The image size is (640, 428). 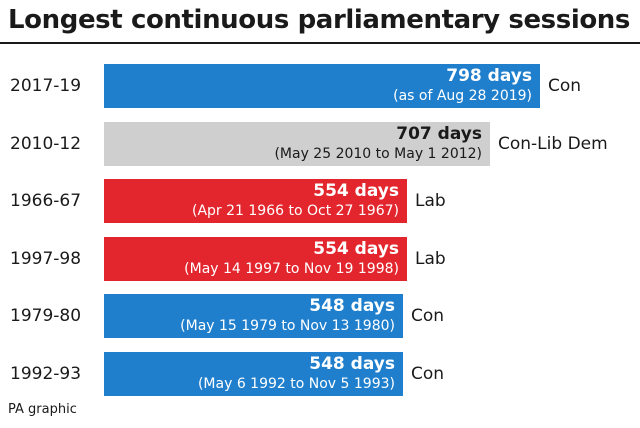 What do you see at coordinates (291, 269) in the screenshot?
I see `bar-date-label: (May 14 1997 to Nov 19 1998)` at bounding box center [291, 269].